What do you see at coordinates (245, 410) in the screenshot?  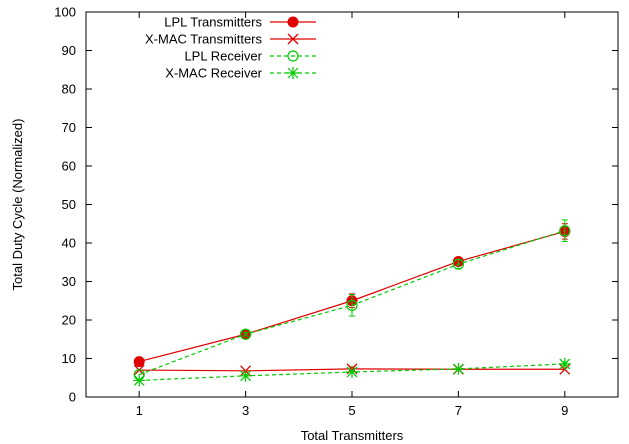 I see `x-tick-label: 3` at bounding box center [245, 410].